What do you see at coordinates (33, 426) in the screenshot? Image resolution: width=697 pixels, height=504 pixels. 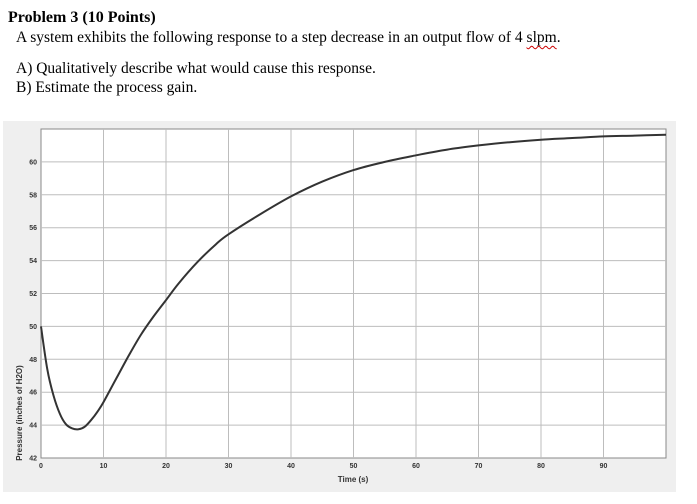 I see `y-tick-label: 44` at bounding box center [33, 426].